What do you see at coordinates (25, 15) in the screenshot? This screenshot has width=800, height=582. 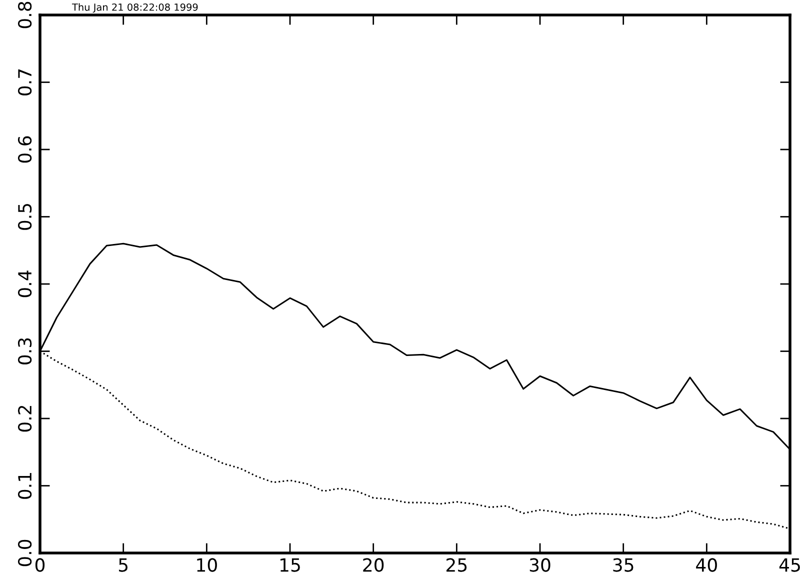 I see `y-tick-label: 0.8` at bounding box center [25, 15].